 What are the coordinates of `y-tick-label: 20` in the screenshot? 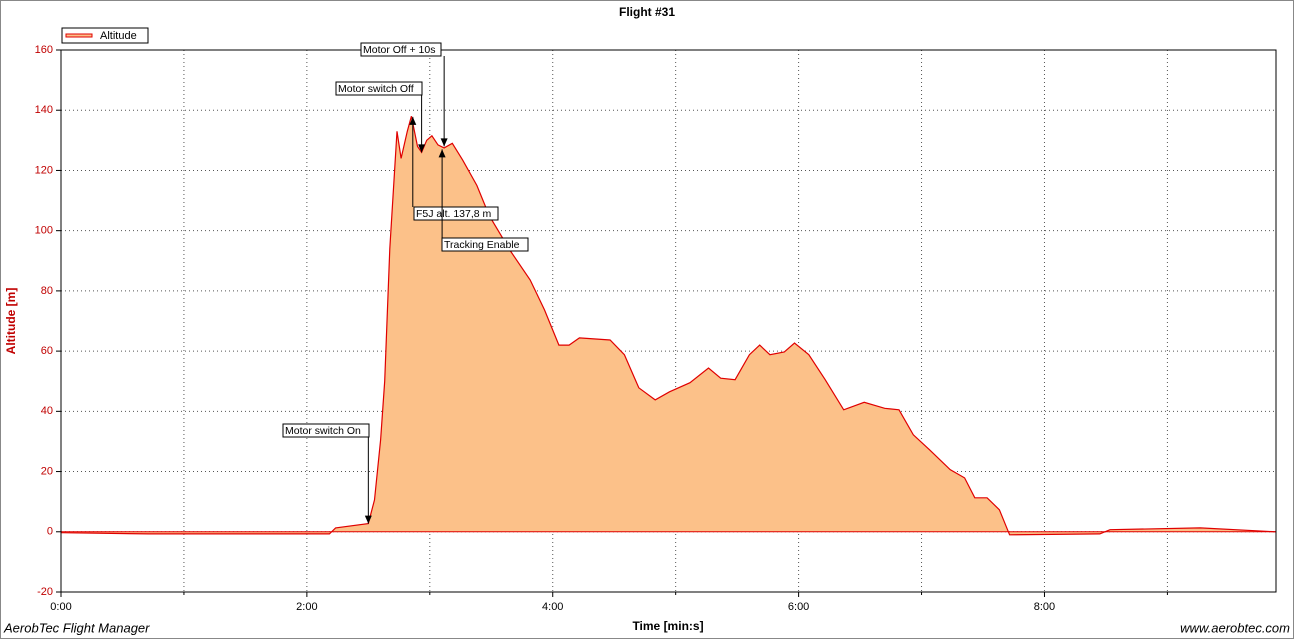 It's located at (47, 471).